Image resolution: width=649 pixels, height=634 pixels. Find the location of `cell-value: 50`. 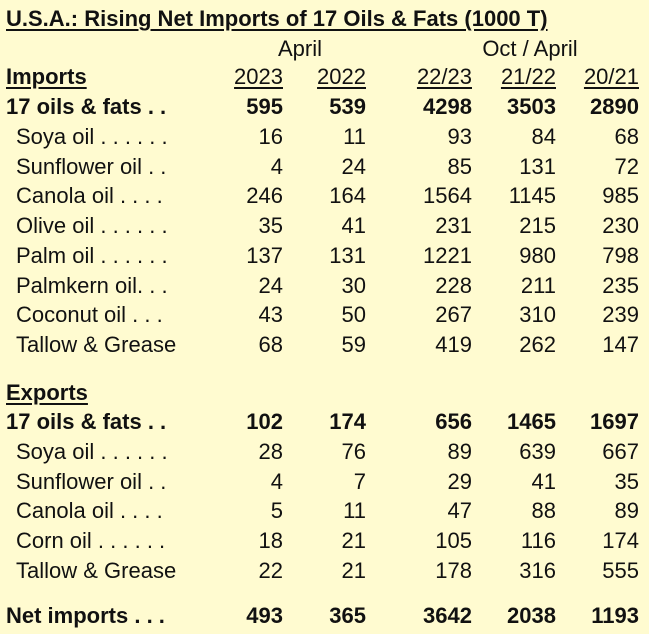

cell-value: 50 is located at coordinates (353, 315).